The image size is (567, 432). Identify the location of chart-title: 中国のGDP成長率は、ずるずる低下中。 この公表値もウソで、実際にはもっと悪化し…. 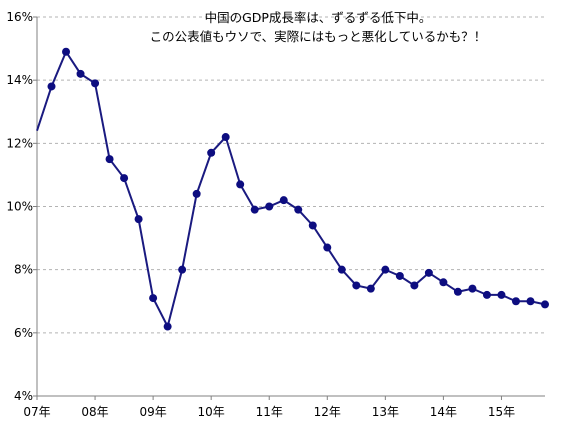
(318, 27).